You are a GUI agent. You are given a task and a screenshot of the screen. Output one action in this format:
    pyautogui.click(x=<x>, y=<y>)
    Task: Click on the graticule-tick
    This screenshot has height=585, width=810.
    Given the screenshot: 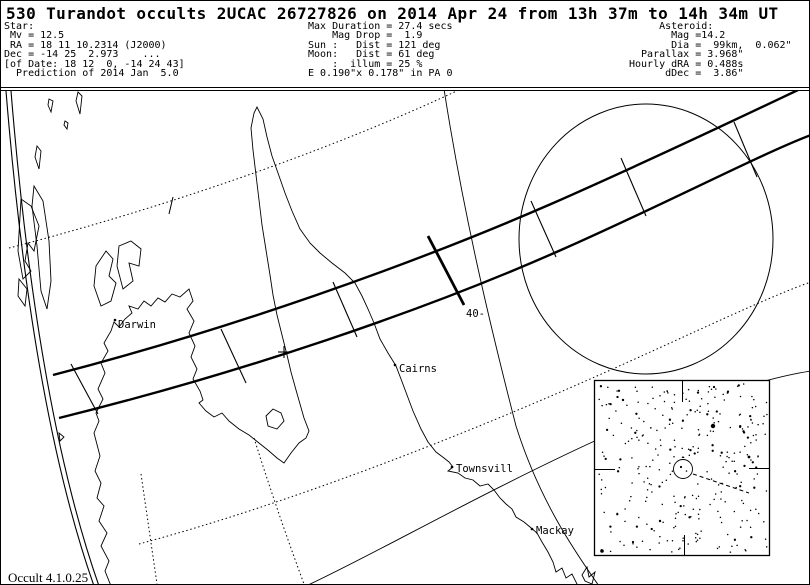 What is the action you would take?
    pyautogui.click(x=171, y=205)
    